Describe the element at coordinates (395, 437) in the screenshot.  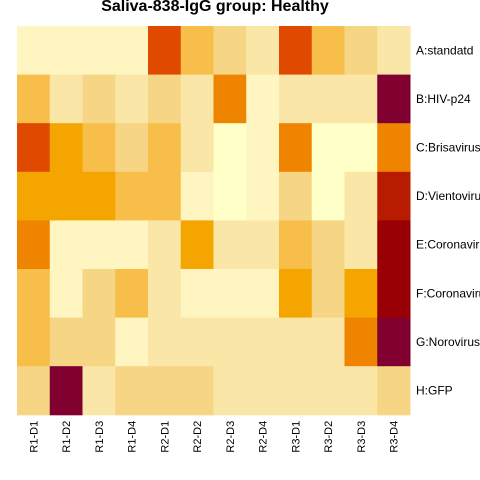
I see `column-label: R3-D4` at that location.